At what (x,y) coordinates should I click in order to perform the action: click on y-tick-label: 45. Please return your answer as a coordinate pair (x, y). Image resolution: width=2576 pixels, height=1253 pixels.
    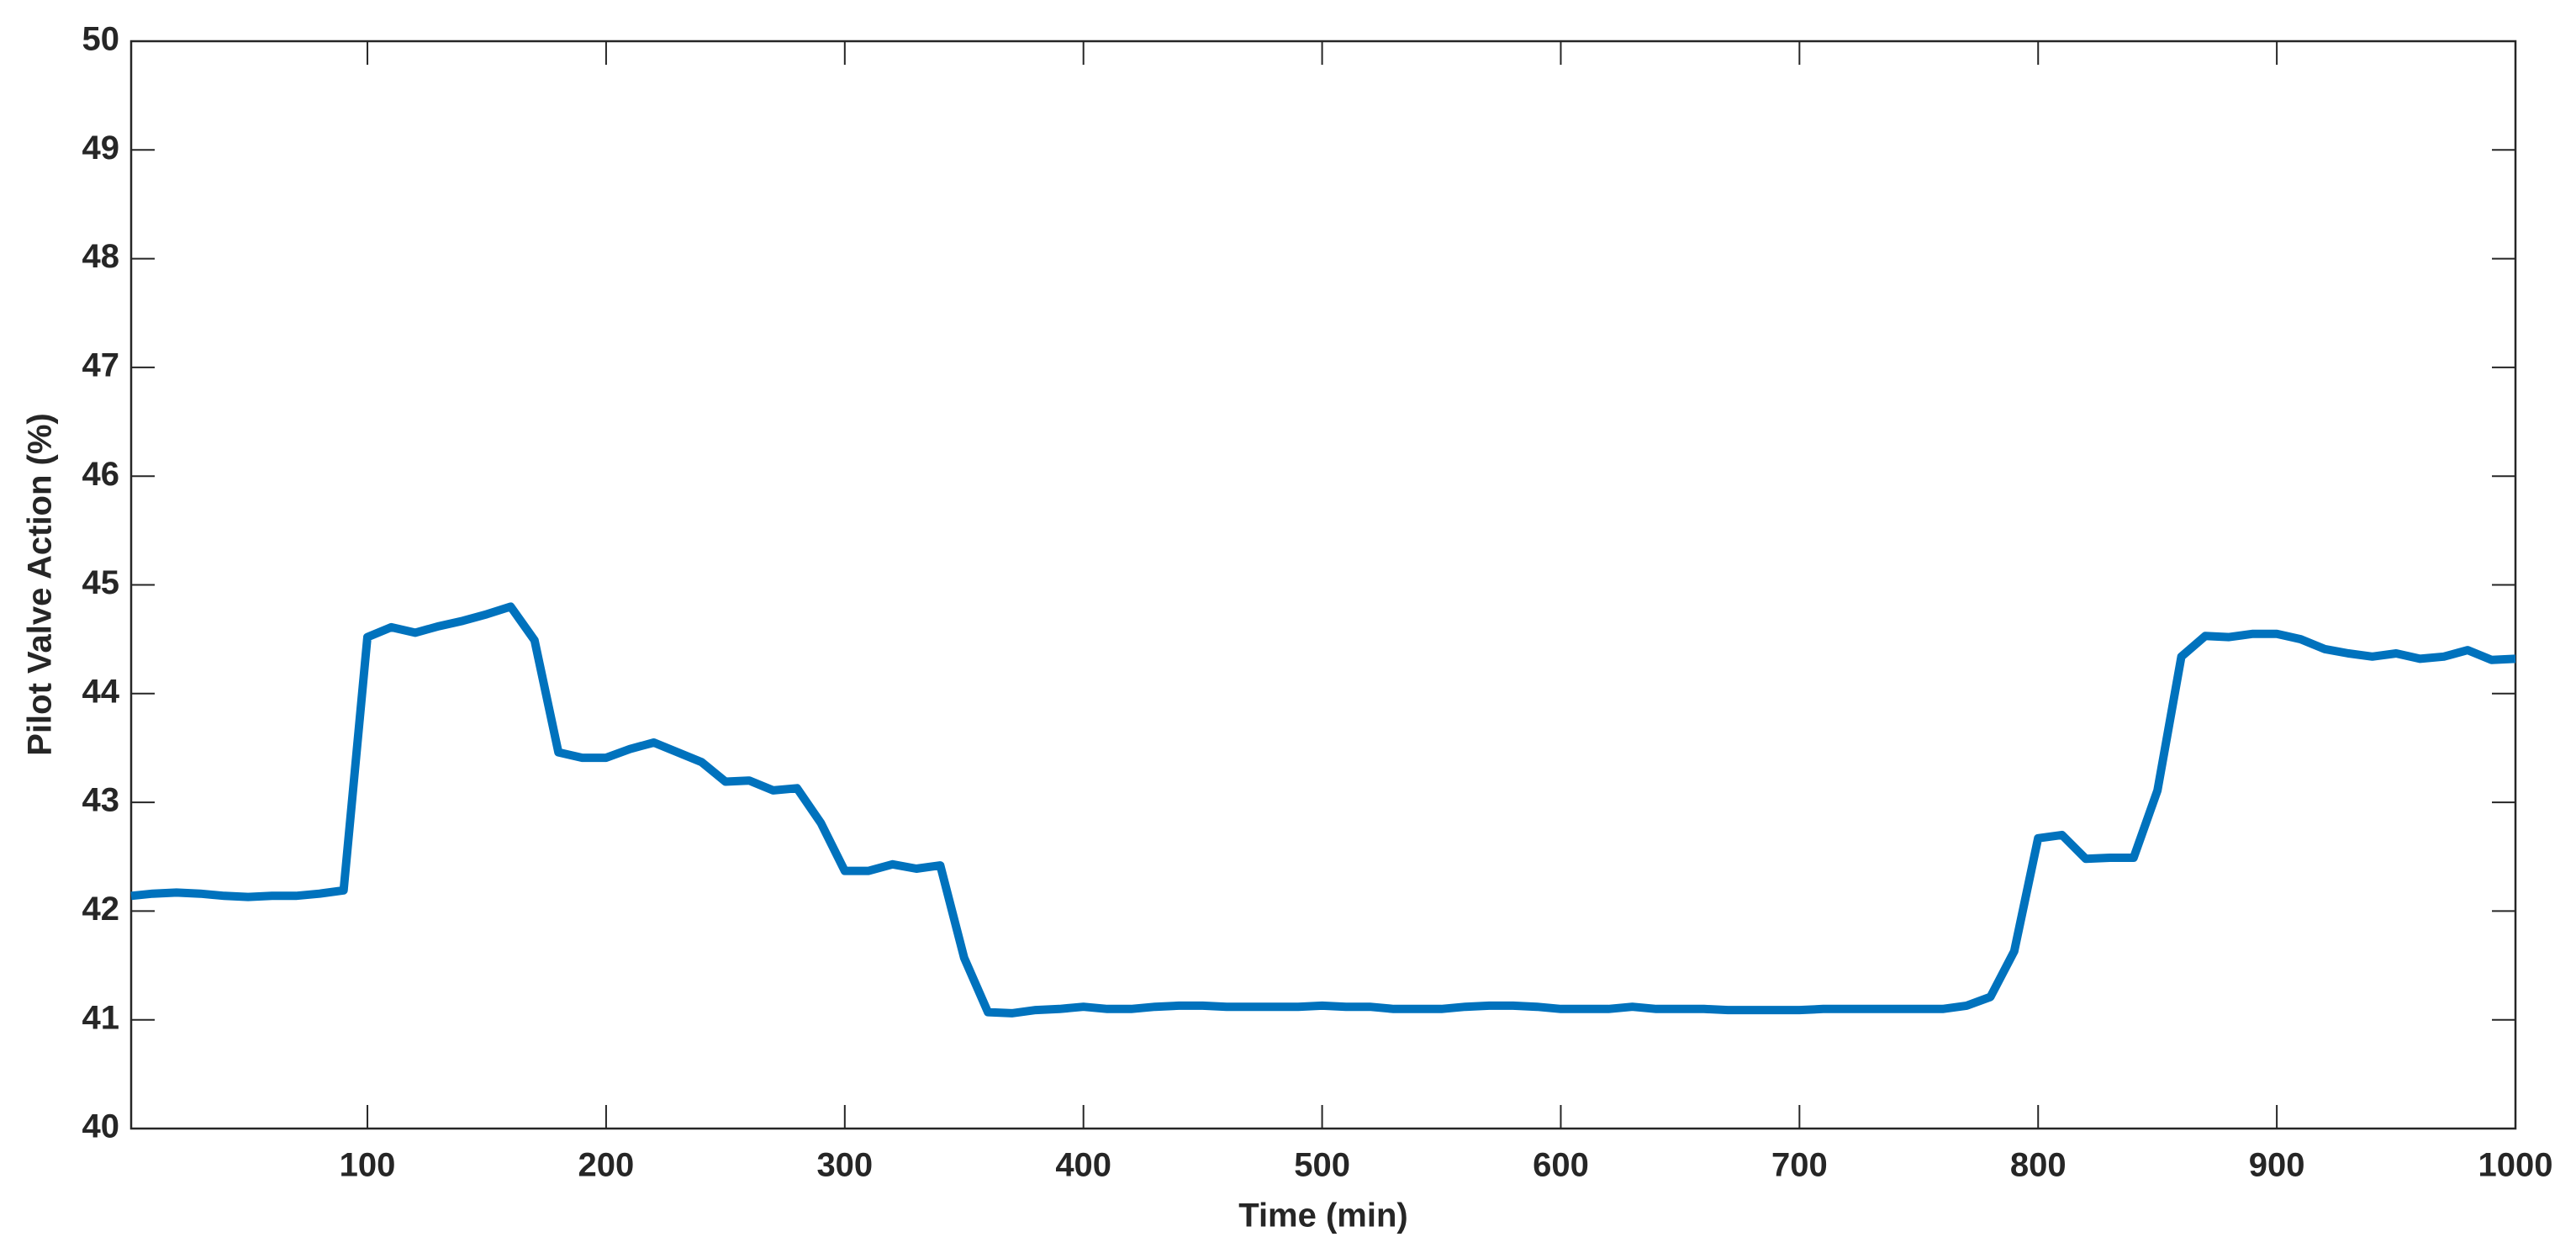
    Looking at the image, I should click on (101, 582).